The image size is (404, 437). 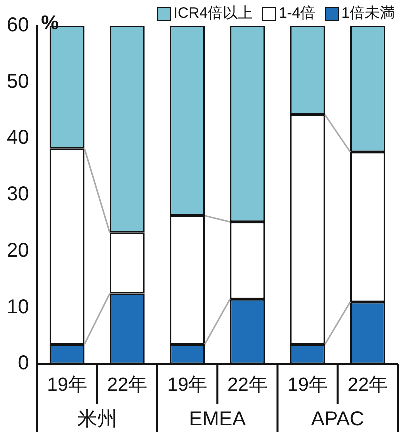 I want to click on text: APAC, so click(x=337, y=419).